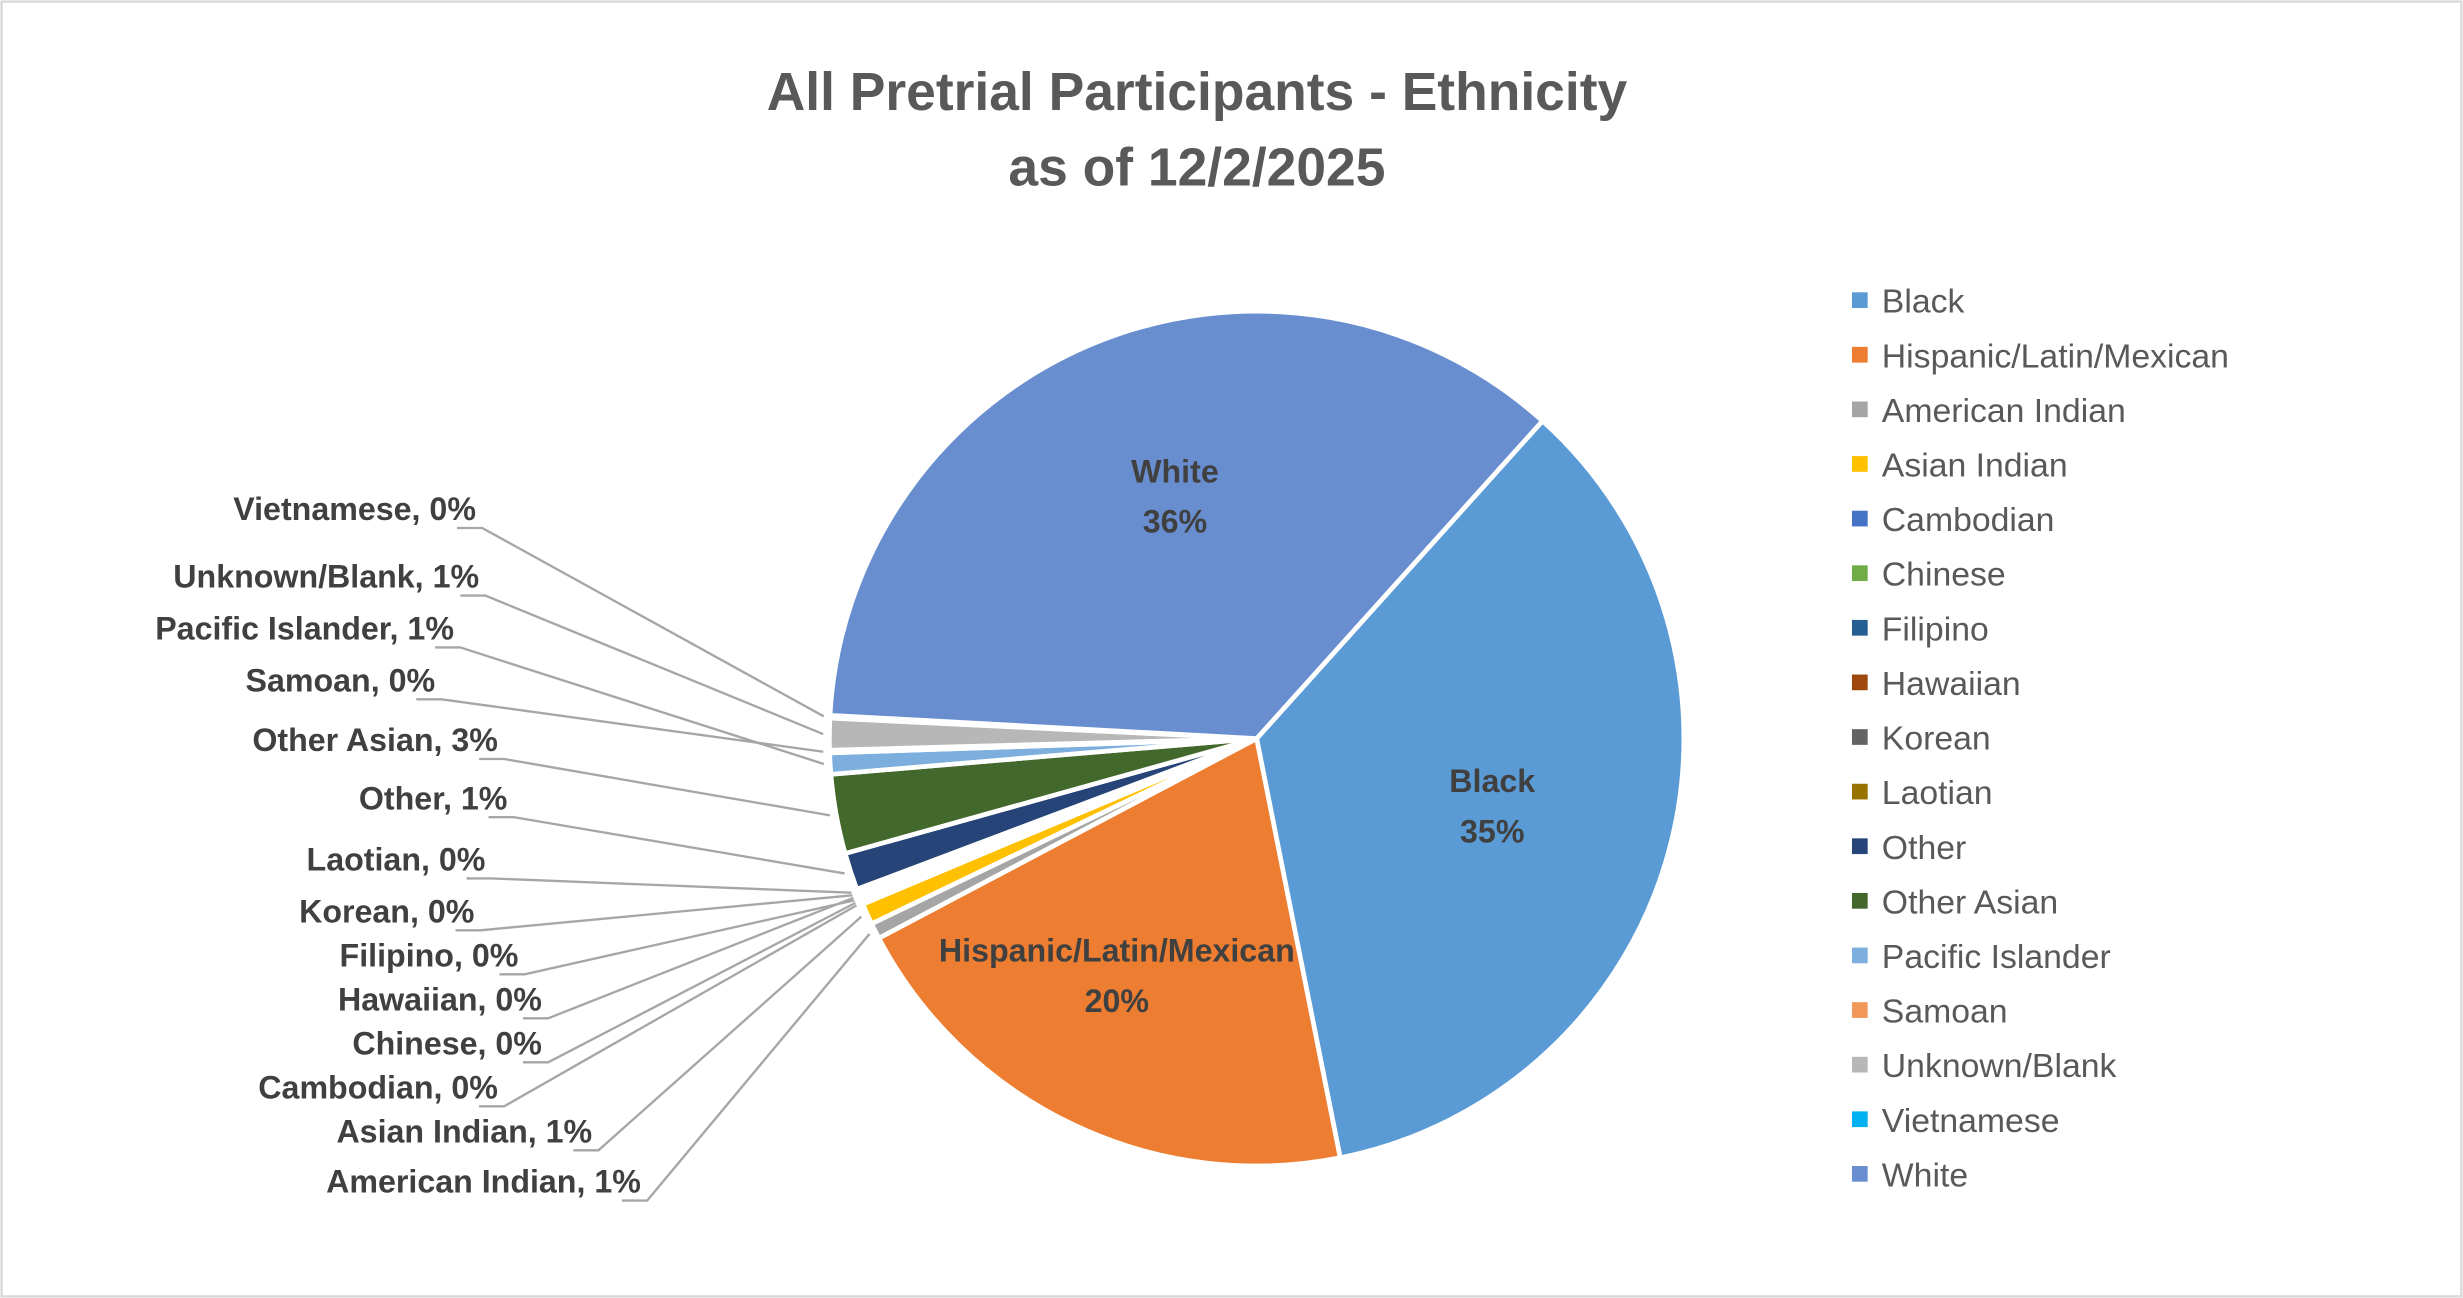 This screenshot has width=2463, height=1298. Describe the element at coordinates (354, 509) in the screenshot. I see `data-label: Vietnamese, 0%` at that location.